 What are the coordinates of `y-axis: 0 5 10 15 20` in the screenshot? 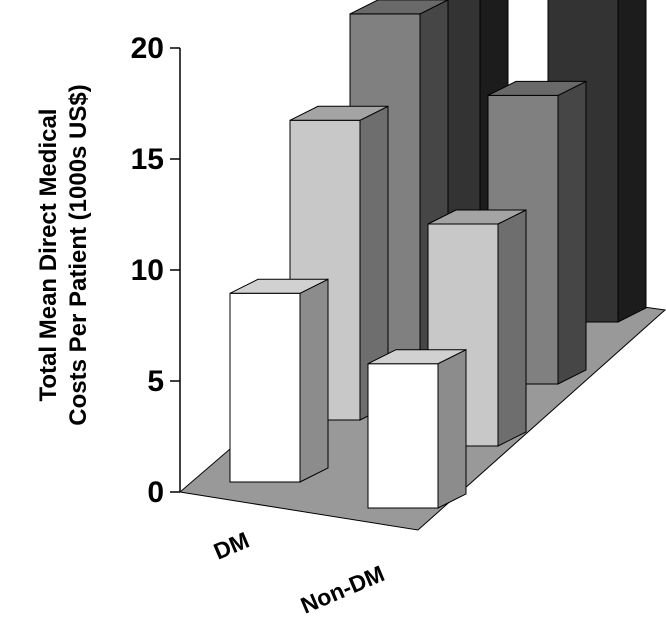 It's located at (156, 270).